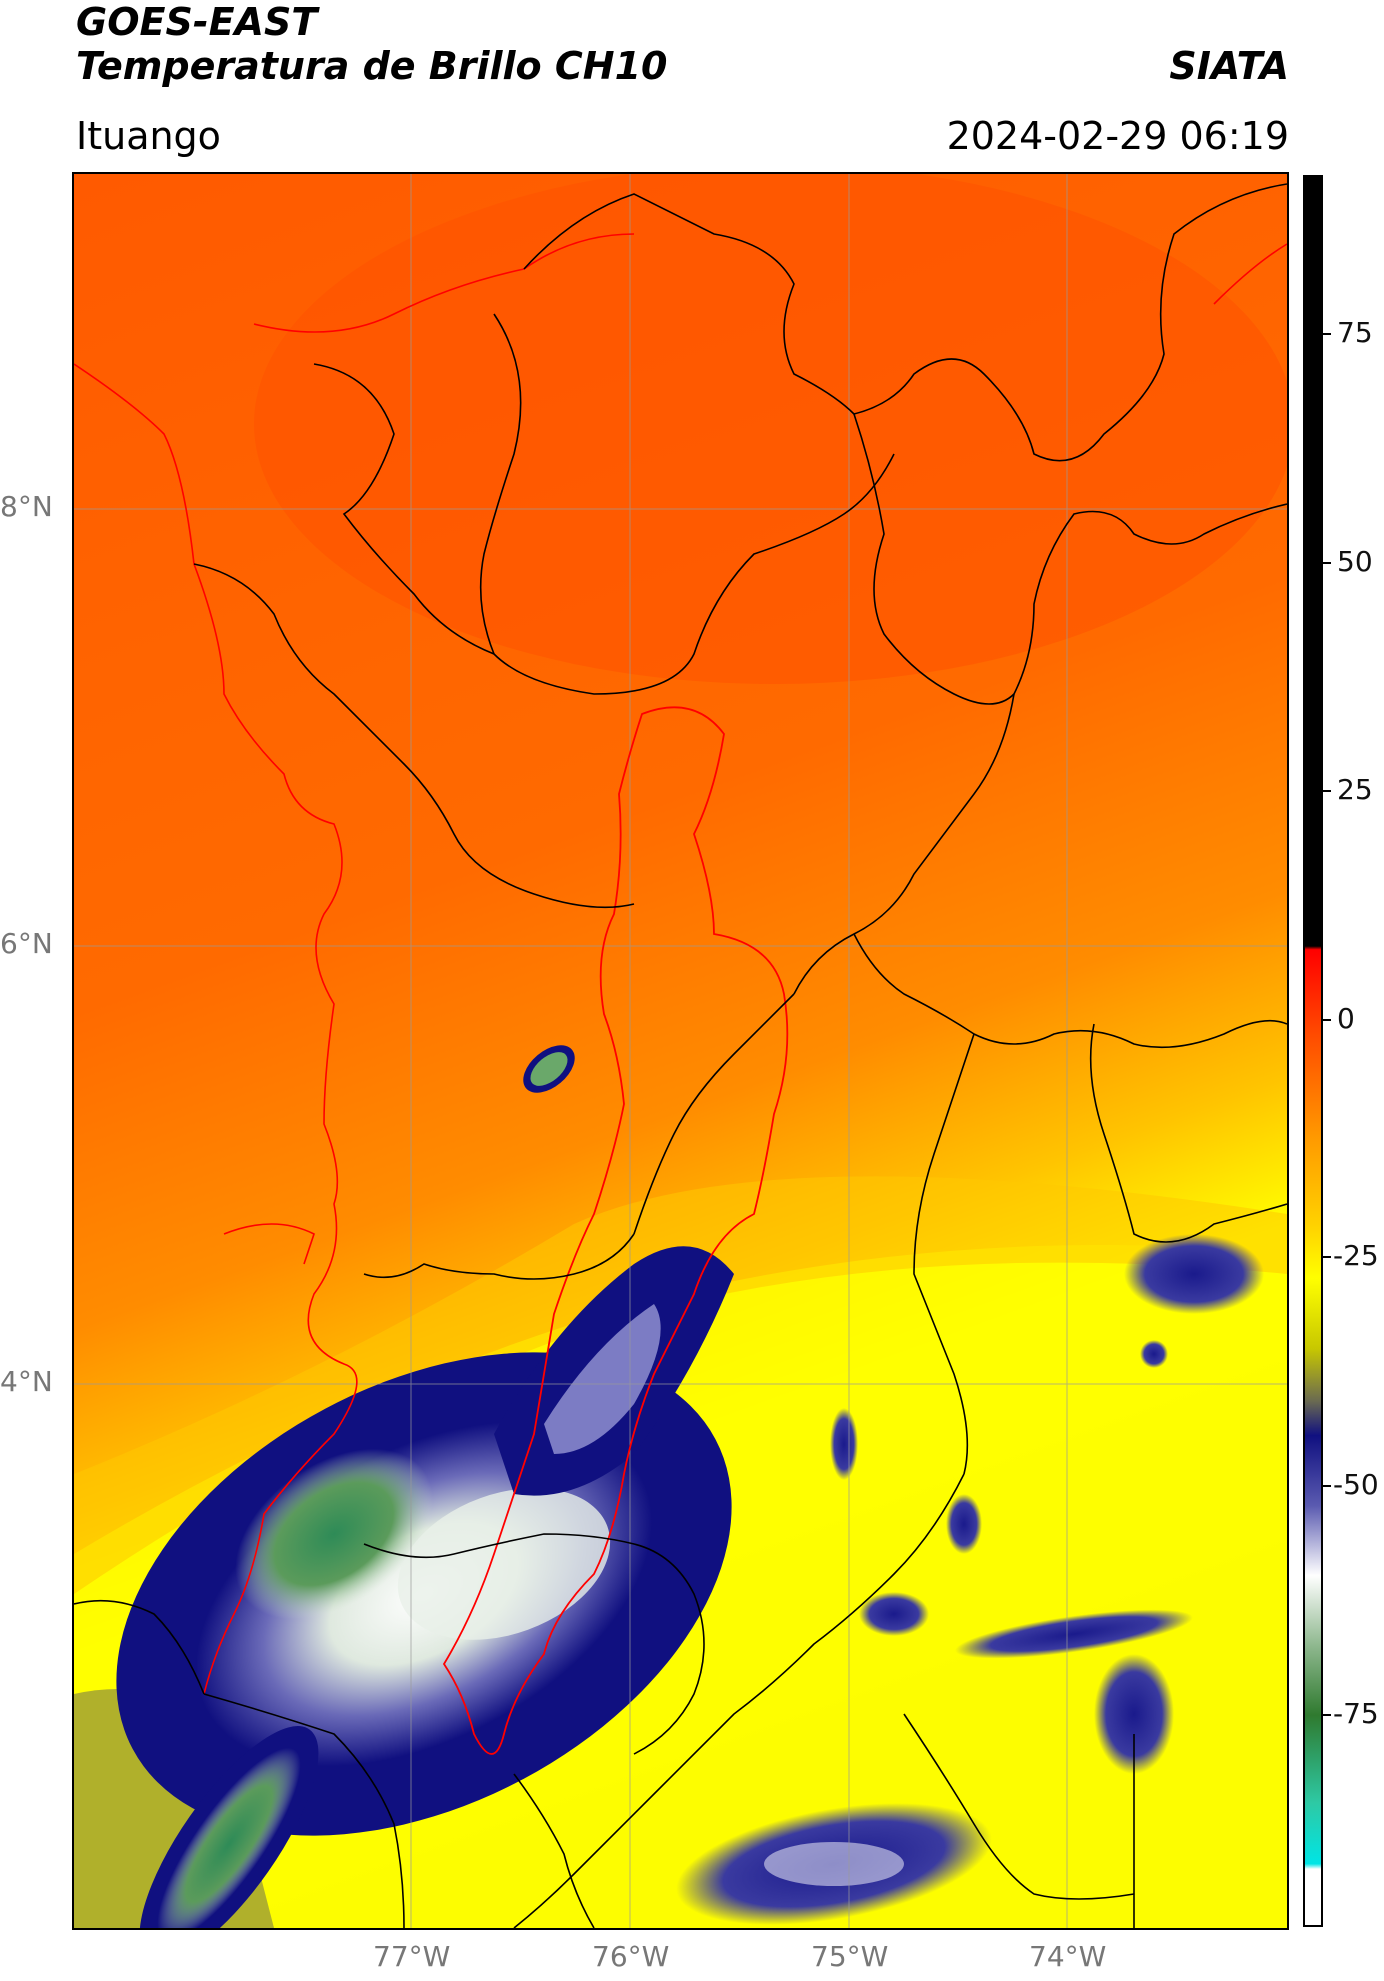 Image resolution: width=1384 pixels, height=1981 pixels. What do you see at coordinates (412, 1956) in the screenshot?
I see `lon-label-77w: 77°W` at bounding box center [412, 1956].